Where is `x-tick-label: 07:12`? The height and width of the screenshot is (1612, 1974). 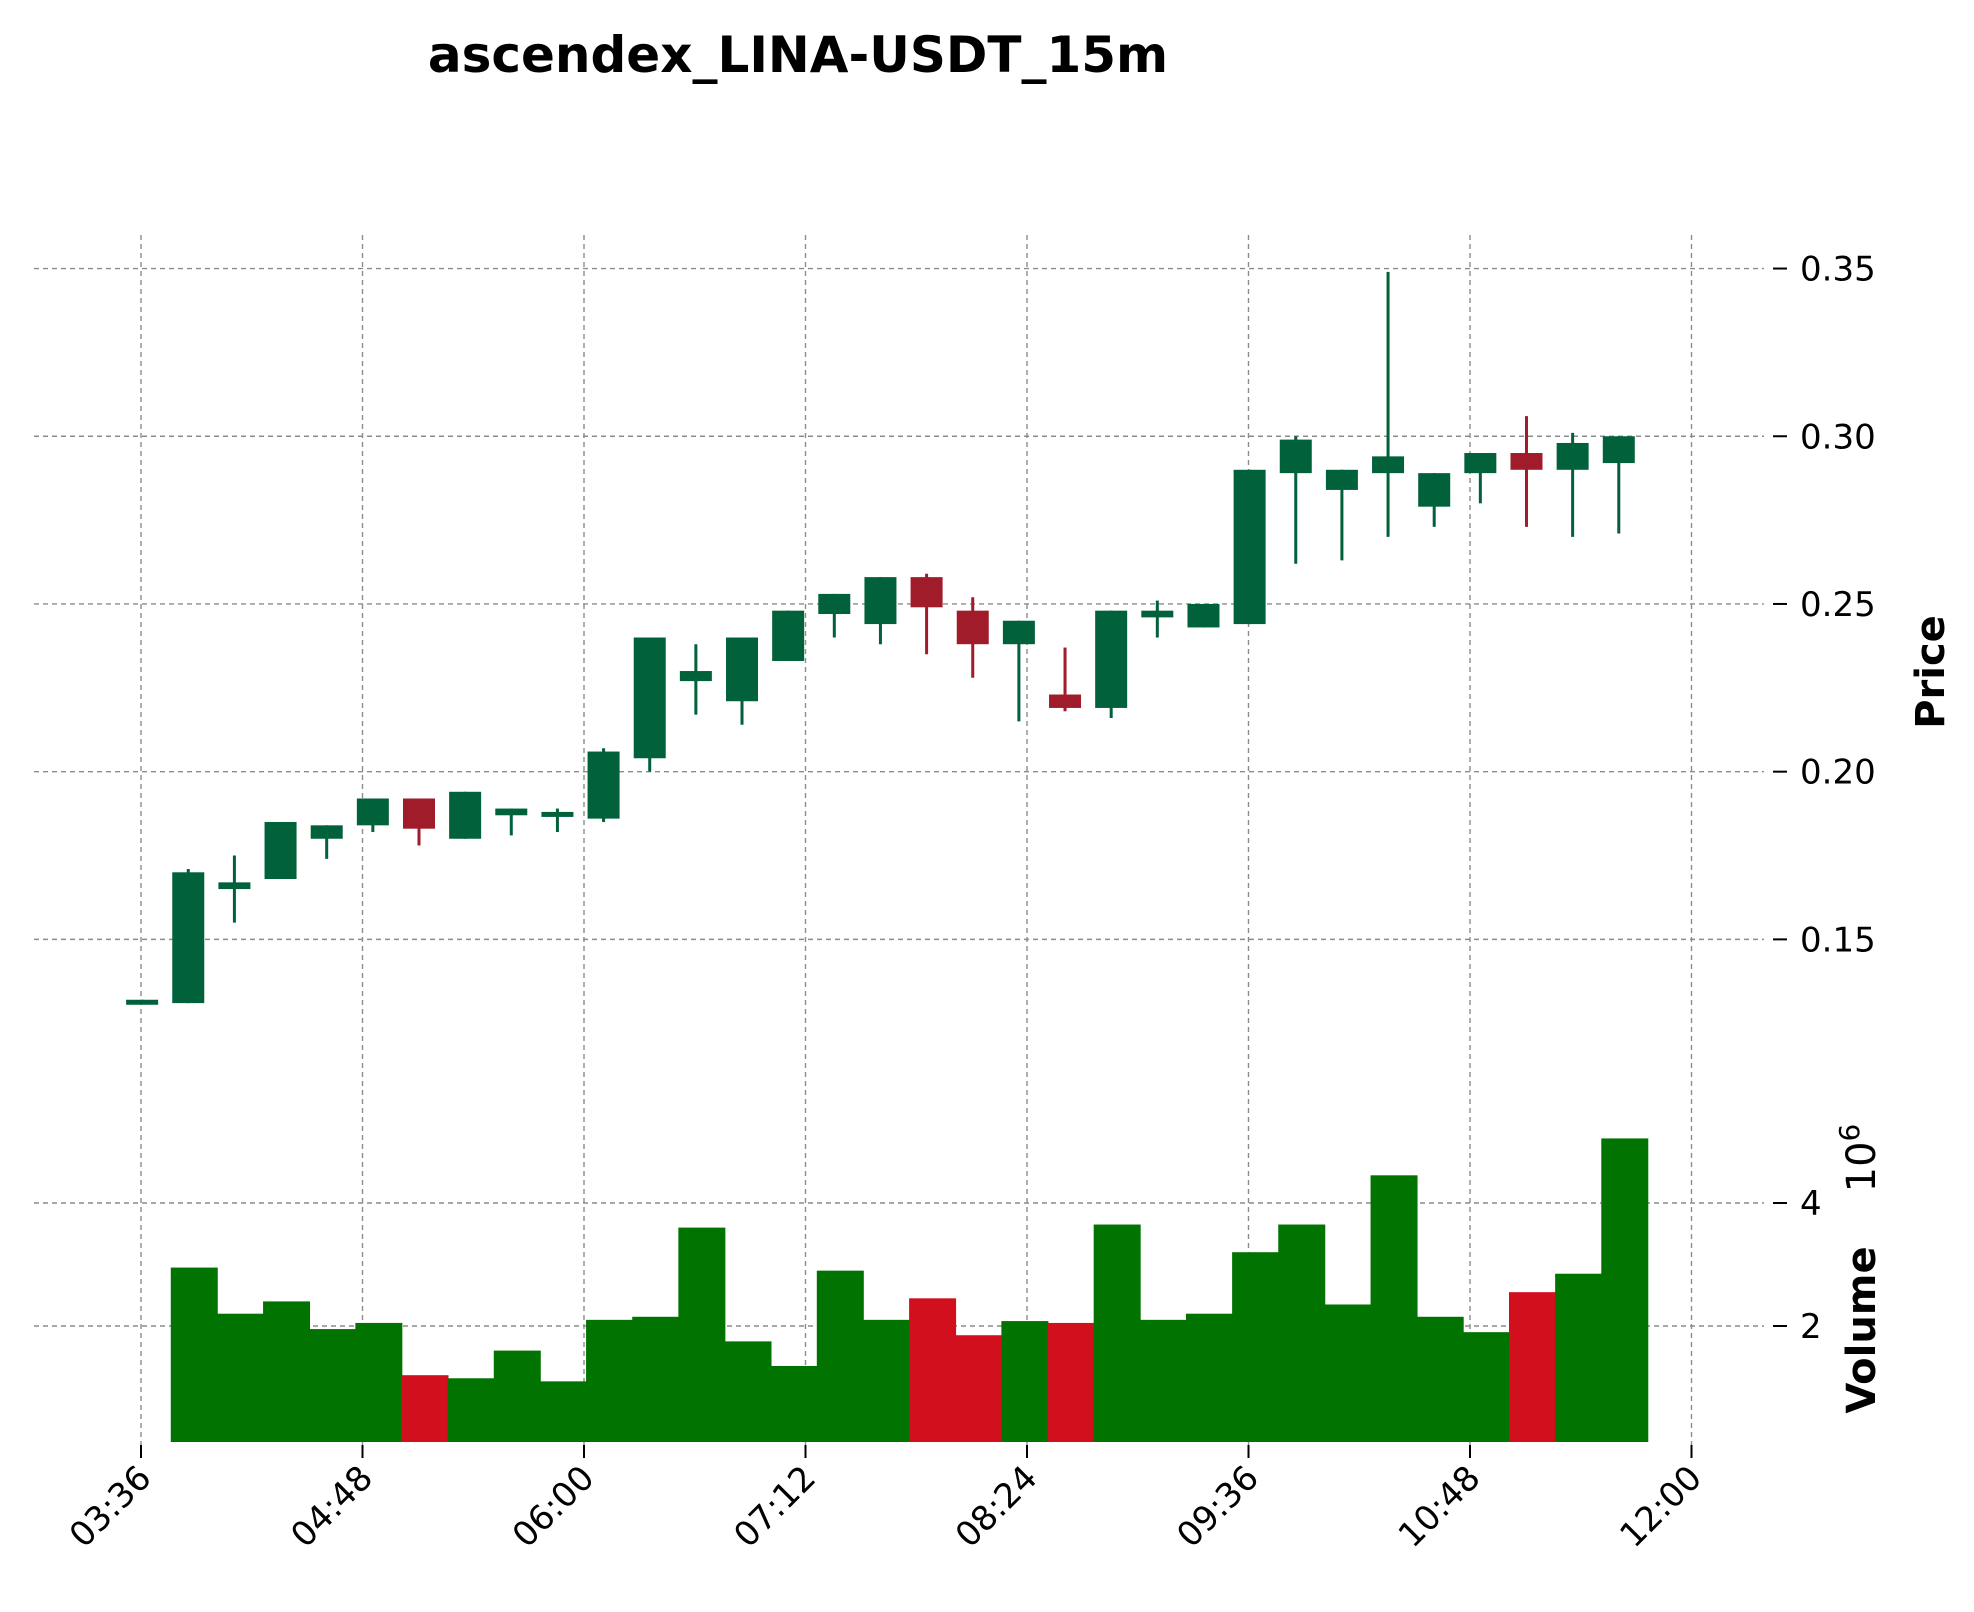
x-tick-label: 07:12 is located at coordinates (775, 1507).